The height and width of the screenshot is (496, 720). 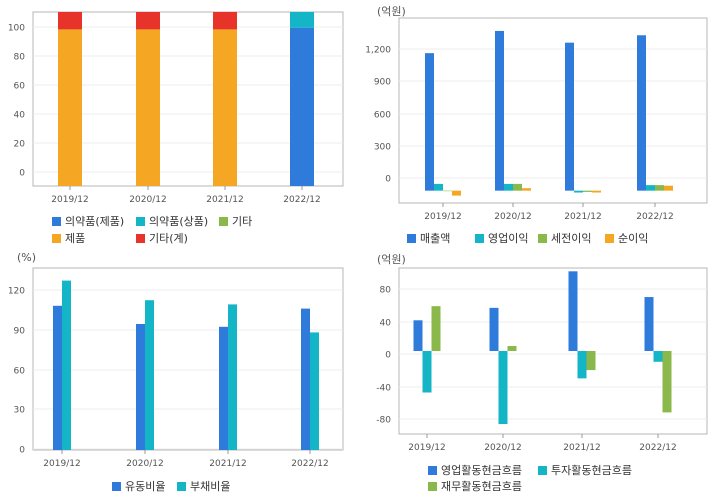 I want to click on legend-item: 기타(계), so click(x=162, y=238).